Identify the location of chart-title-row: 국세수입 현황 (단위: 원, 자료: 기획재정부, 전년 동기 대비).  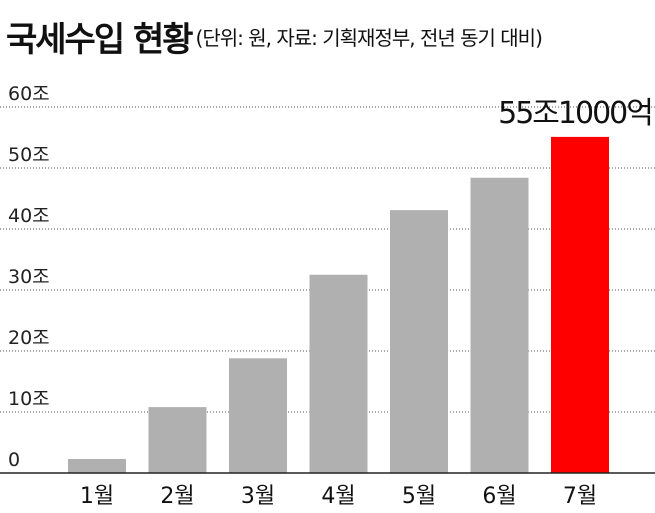
(274, 36).